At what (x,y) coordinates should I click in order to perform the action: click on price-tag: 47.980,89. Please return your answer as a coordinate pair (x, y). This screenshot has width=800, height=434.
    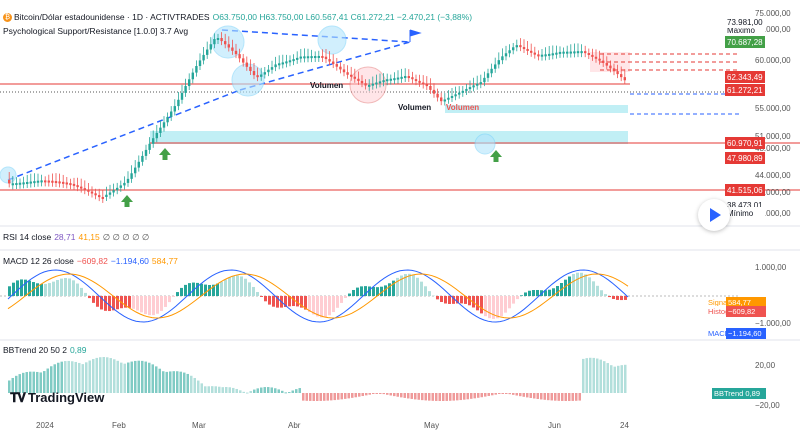
    Looking at the image, I should click on (745, 158).